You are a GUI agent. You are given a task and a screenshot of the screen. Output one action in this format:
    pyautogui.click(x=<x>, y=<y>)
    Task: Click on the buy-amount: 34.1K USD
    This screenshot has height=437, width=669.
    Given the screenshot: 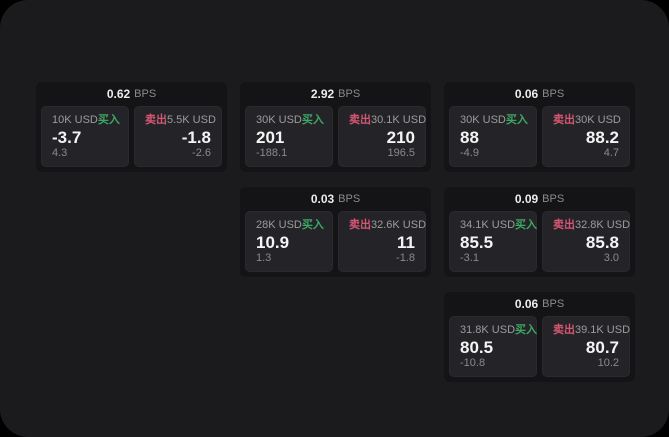 What is the action you would take?
    pyautogui.click(x=488, y=225)
    